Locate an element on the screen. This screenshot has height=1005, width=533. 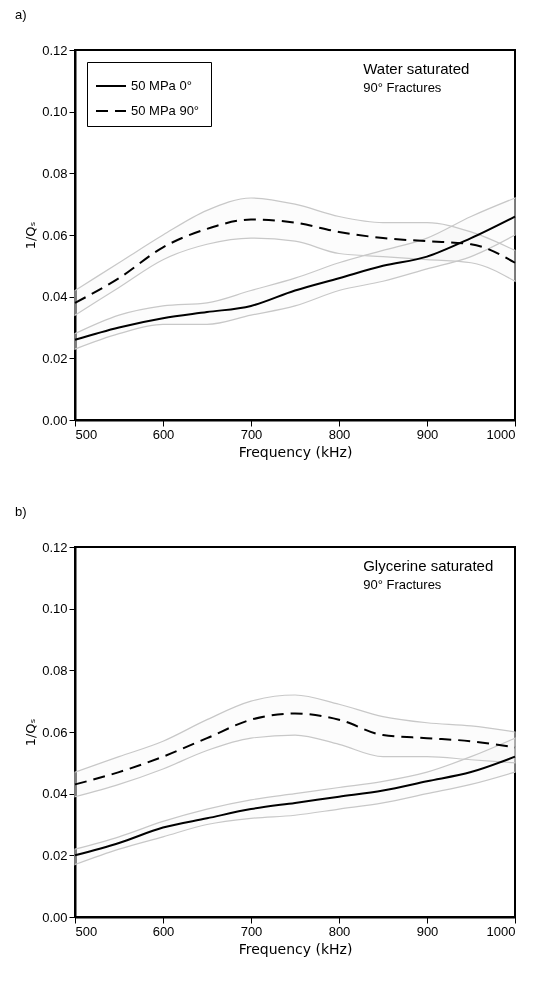
chart-title: a) is located at coordinates (21, 14).